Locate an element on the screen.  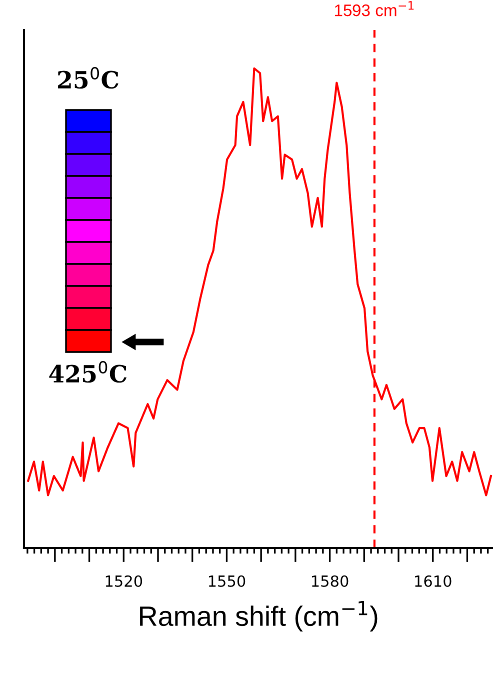
x-tick-label: 1520 is located at coordinates (124, 581).